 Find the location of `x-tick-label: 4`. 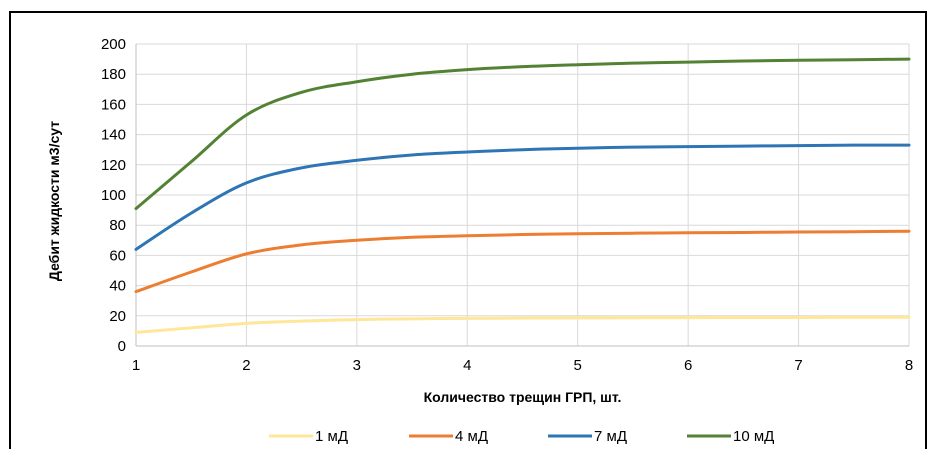

x-tick-label: 4 is located at coordinates (467, 365).